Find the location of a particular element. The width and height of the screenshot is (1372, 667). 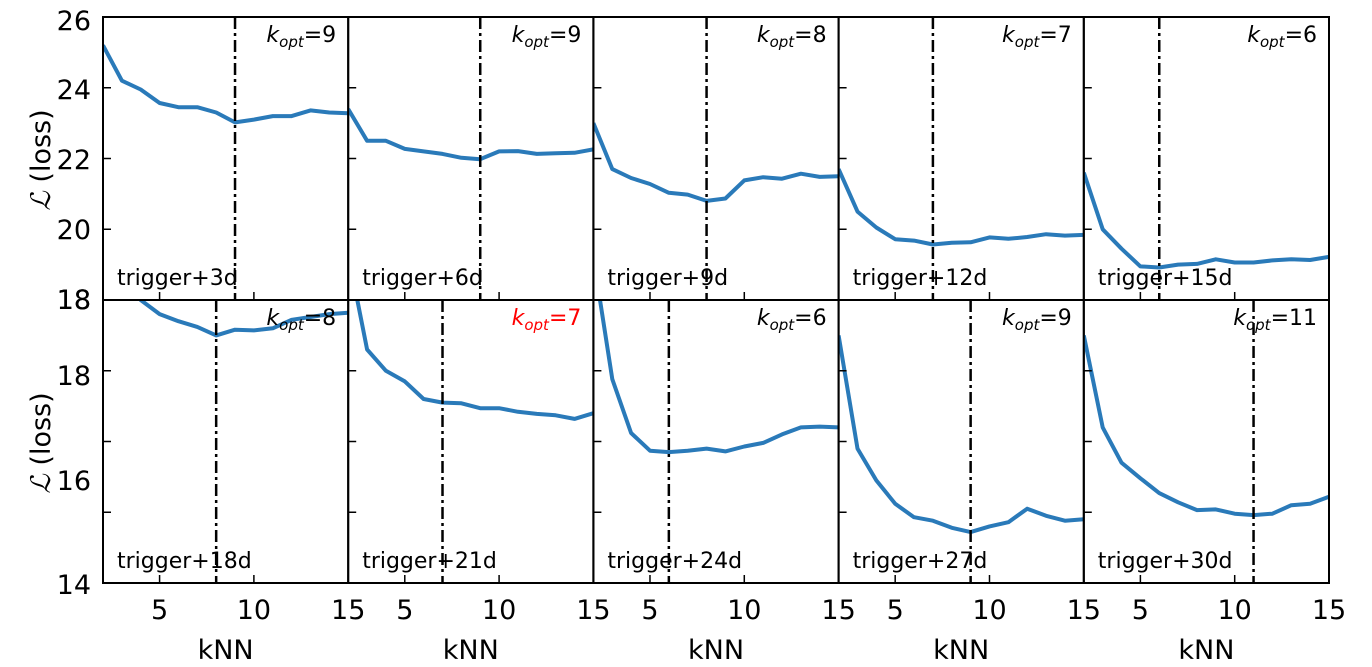

panel-trigger+18d: trigger+18d kopt=8 5 10 15 kNN is located at coordinates (233, 482).